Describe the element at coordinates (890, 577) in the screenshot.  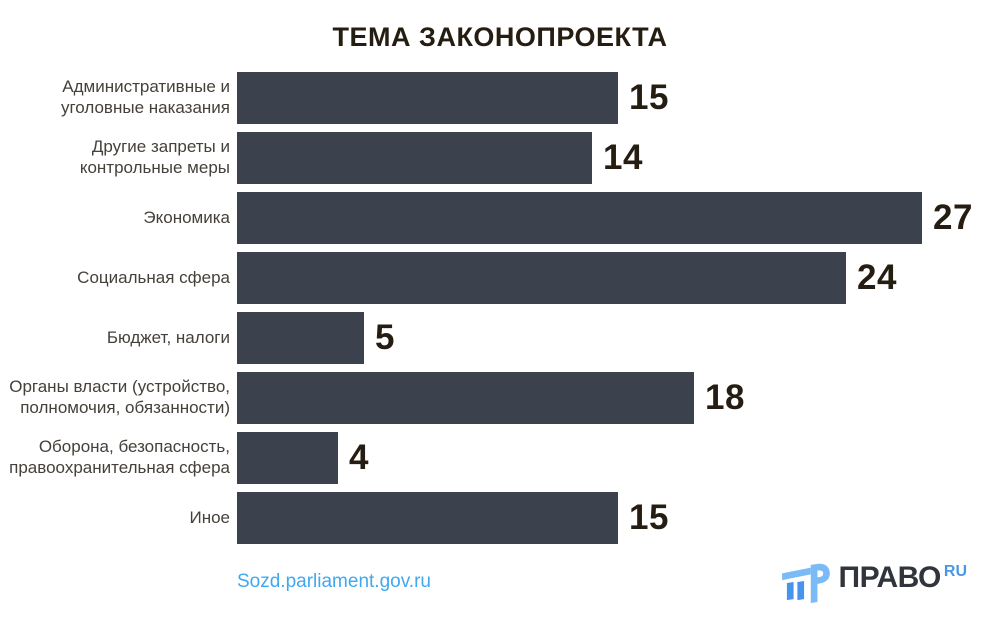
I see `logo-wordmark: ПРАВО` at that location.